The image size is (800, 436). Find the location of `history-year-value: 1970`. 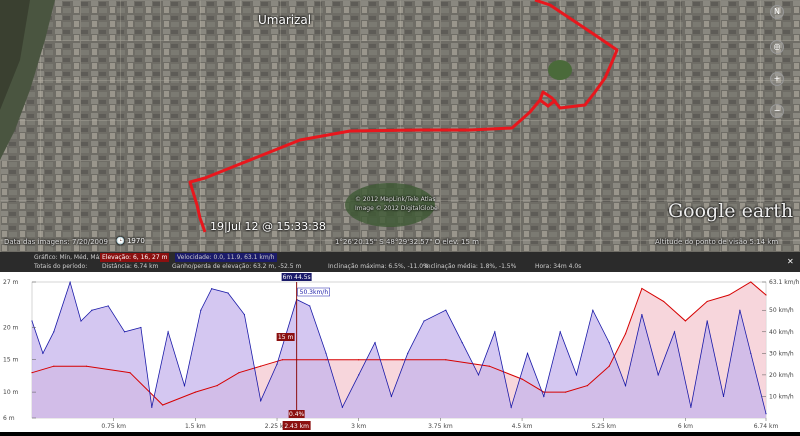

history-year-value: 1970 is located at coordinates (135, 241).